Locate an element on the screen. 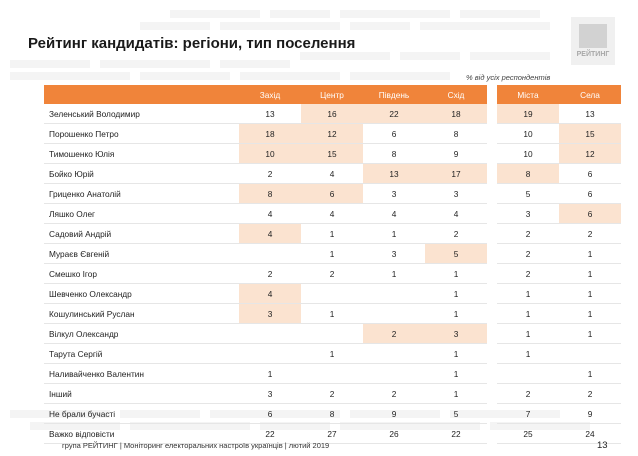 Image resolution: width=638 pixels, height=456 pixels. value-cell: 24 is located at coordinates (590, 434).